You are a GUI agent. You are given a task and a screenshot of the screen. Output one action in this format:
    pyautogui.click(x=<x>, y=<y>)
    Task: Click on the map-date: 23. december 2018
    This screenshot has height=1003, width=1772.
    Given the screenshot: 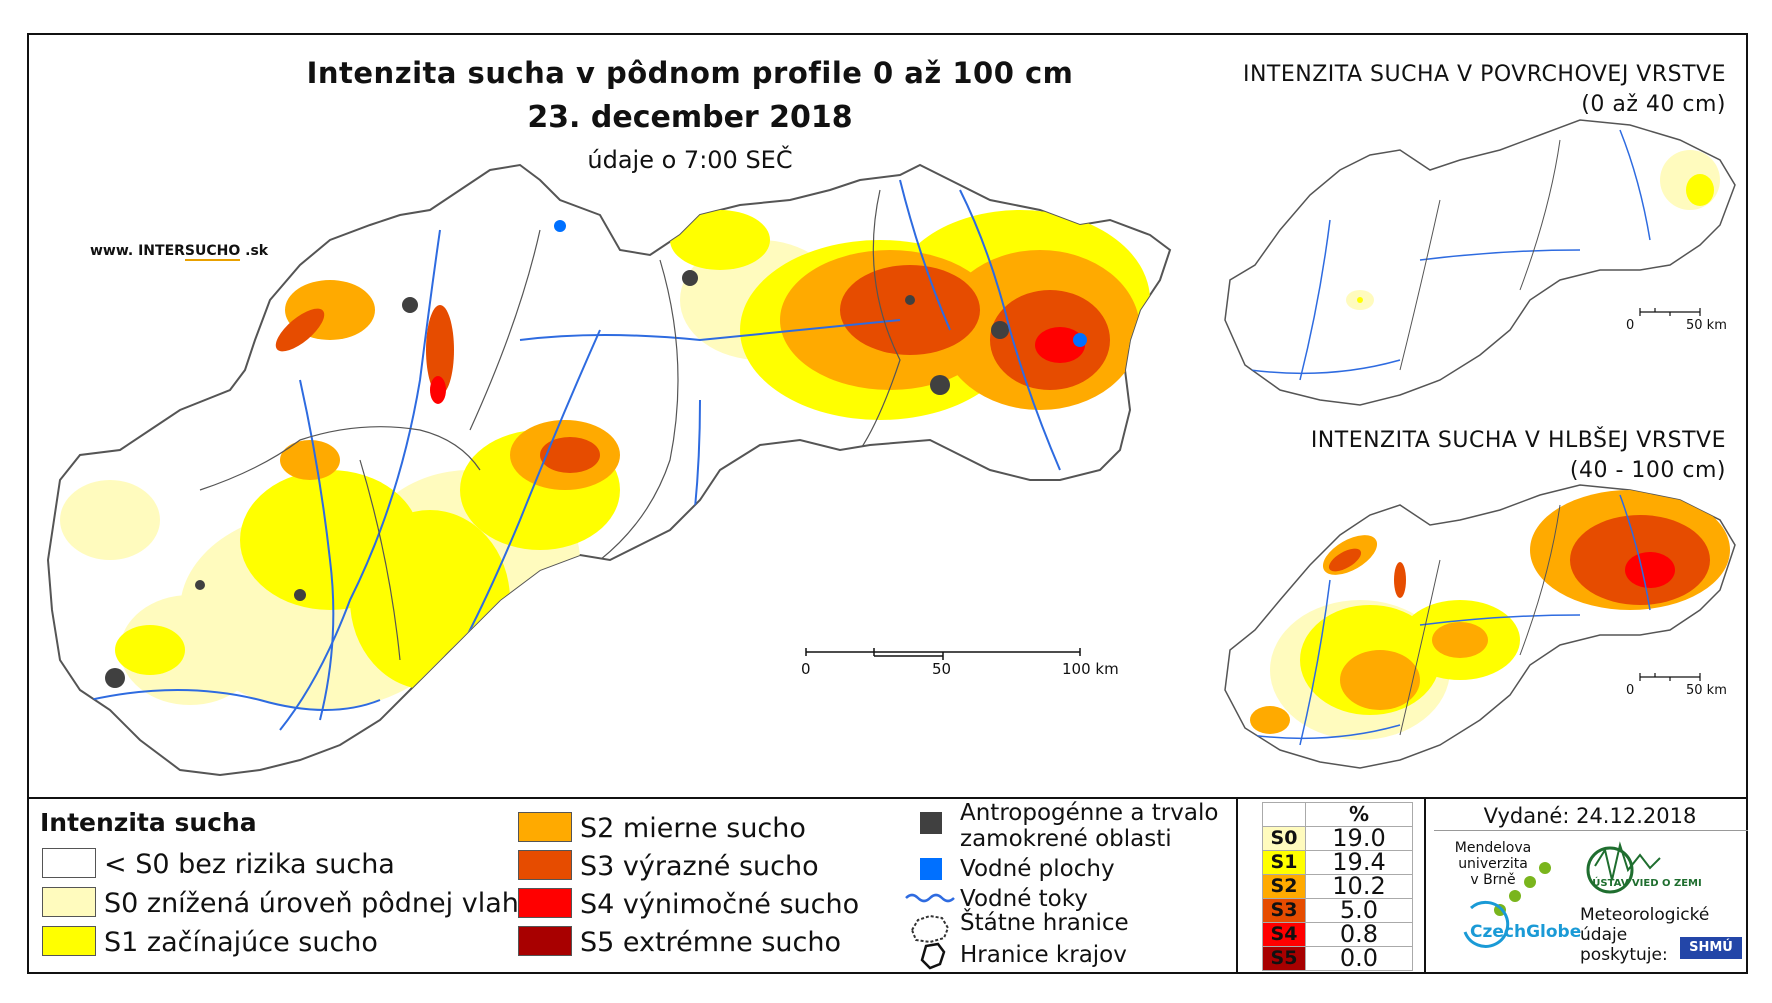 What is the action you would take?
    pyautogui.click(x=690, y=117)
    